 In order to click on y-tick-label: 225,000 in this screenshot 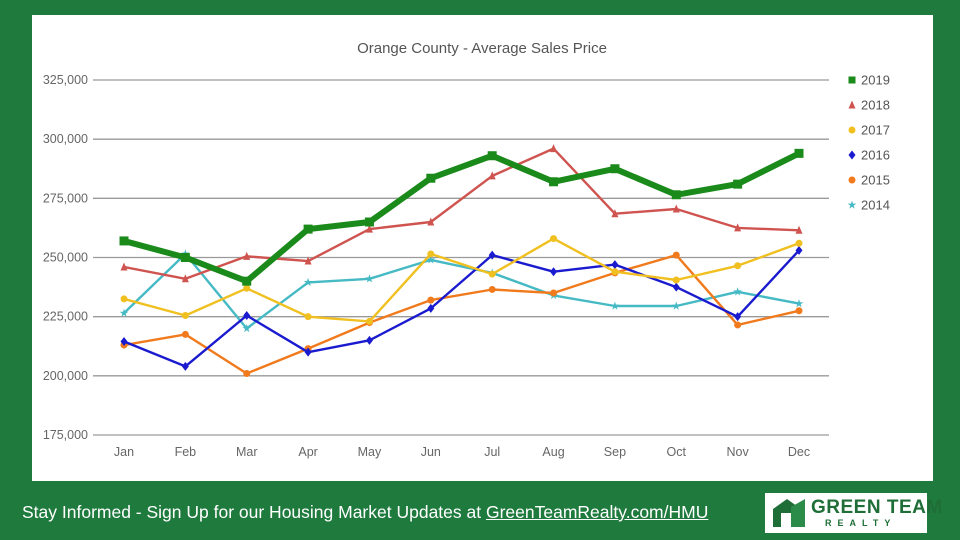, I will do `click(65, 317)`.